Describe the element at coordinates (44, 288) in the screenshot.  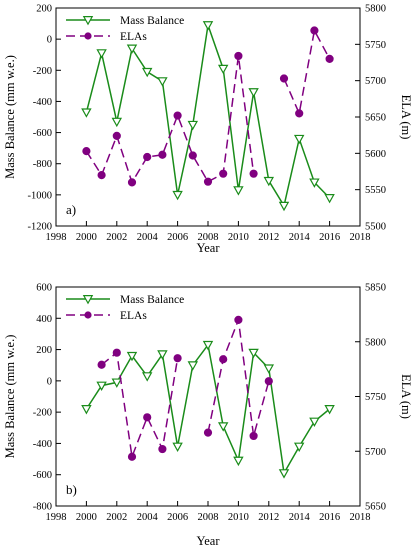
I see `y-left-tick-label: 600` at that location.